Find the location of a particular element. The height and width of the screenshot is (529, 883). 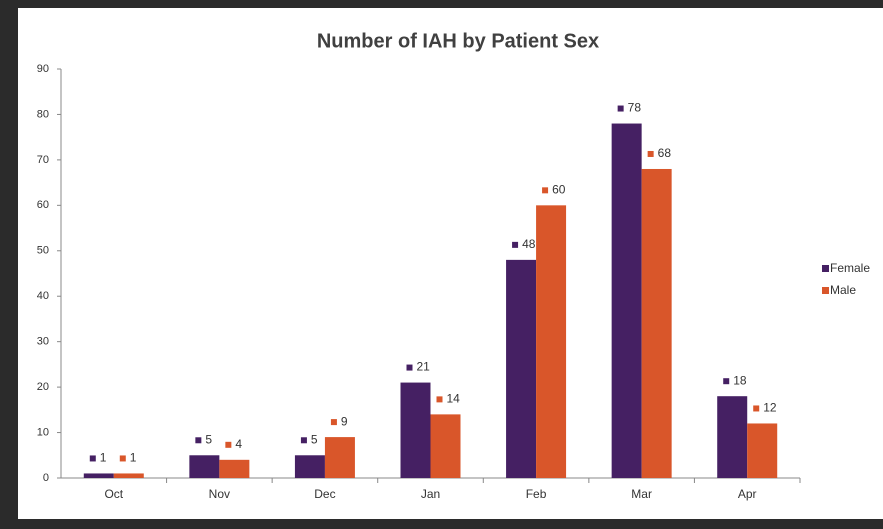

legend-label: Male is located at coordinates (843, 290).